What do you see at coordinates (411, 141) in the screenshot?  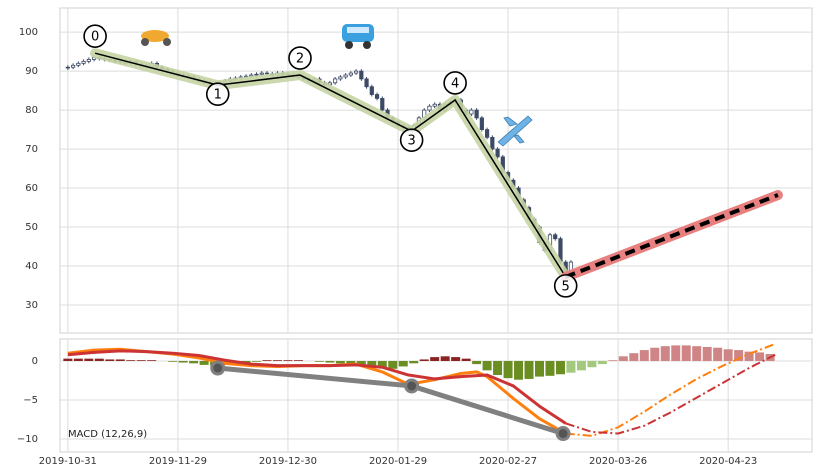 I see `wave-label: 3` at bounding box center [411, 141].